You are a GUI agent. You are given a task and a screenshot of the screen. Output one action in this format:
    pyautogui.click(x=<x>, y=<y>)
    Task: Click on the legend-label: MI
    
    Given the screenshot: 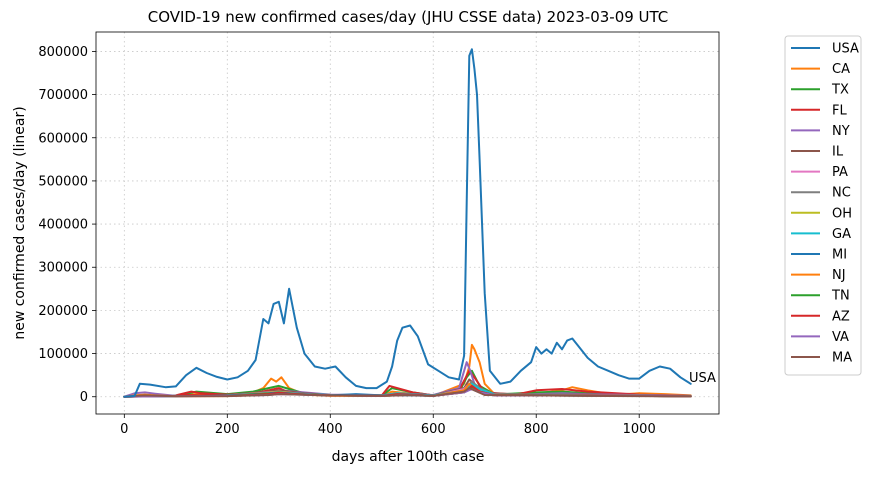 What is the action you would take?
    pyautogui.click(x=839, y=255)
    